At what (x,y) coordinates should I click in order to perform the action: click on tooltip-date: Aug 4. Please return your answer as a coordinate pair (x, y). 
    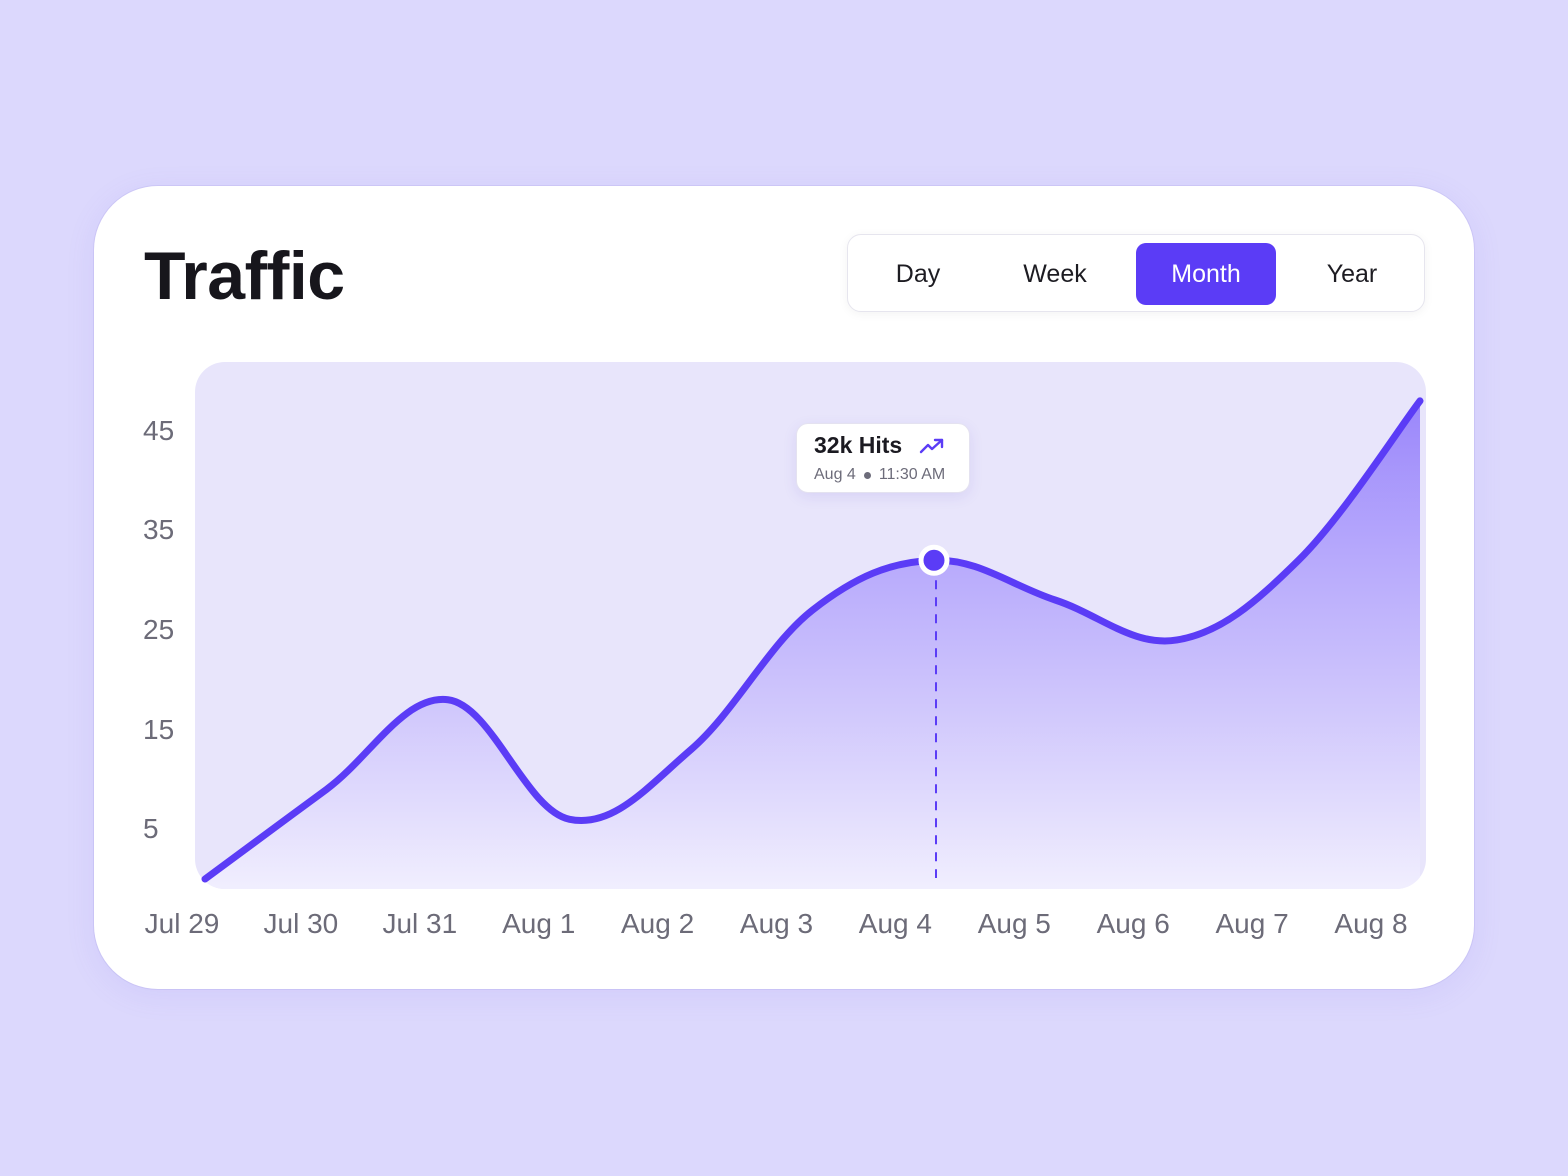
    Looking at the image, I should click on (835, 474).